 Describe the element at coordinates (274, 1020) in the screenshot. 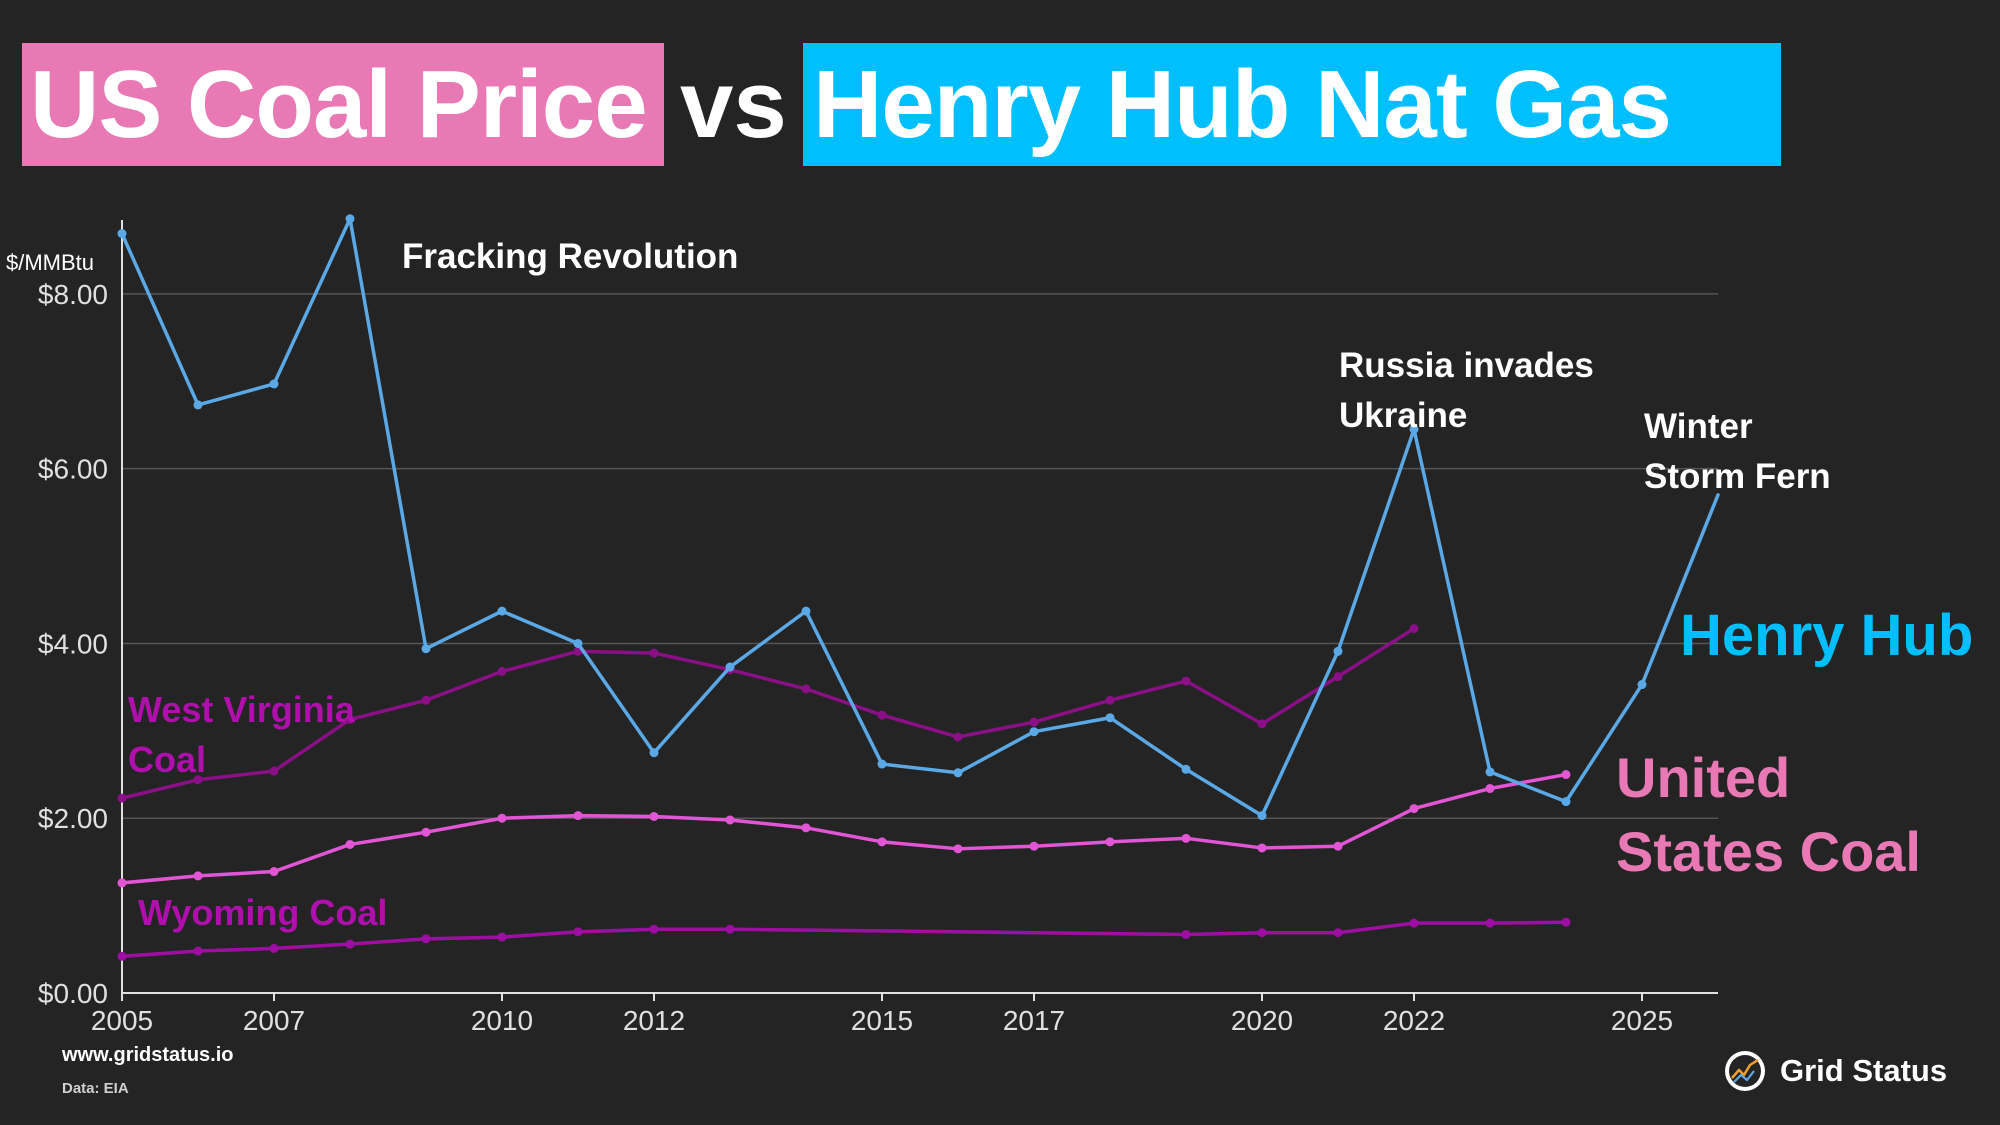

I see `x-tick-label: 2007` at that location.